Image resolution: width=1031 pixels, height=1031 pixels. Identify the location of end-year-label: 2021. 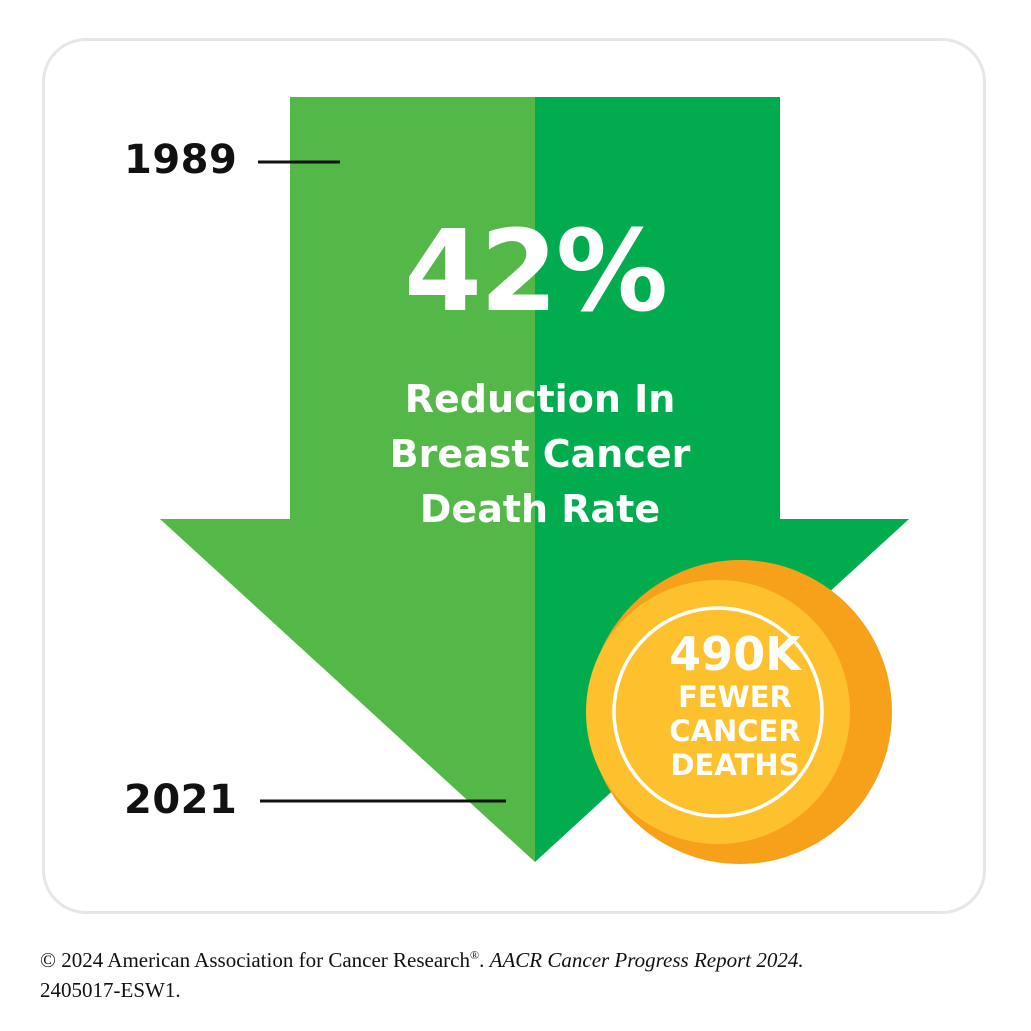
(181, 800).